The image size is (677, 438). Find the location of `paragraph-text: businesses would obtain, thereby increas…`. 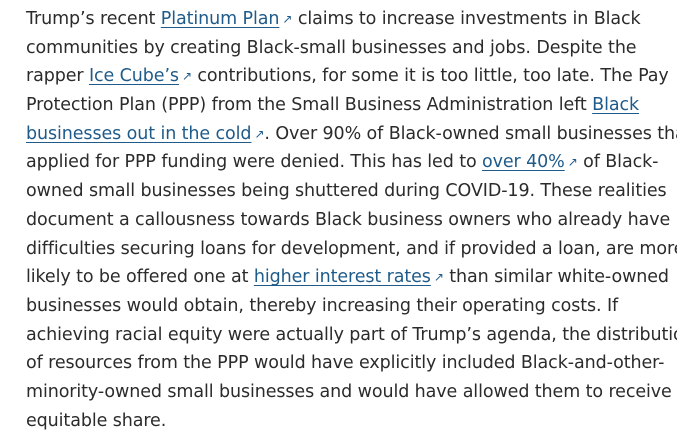

paragraph-text: businesses would obtain, thereby increas… is located at coordinates (322, 305).